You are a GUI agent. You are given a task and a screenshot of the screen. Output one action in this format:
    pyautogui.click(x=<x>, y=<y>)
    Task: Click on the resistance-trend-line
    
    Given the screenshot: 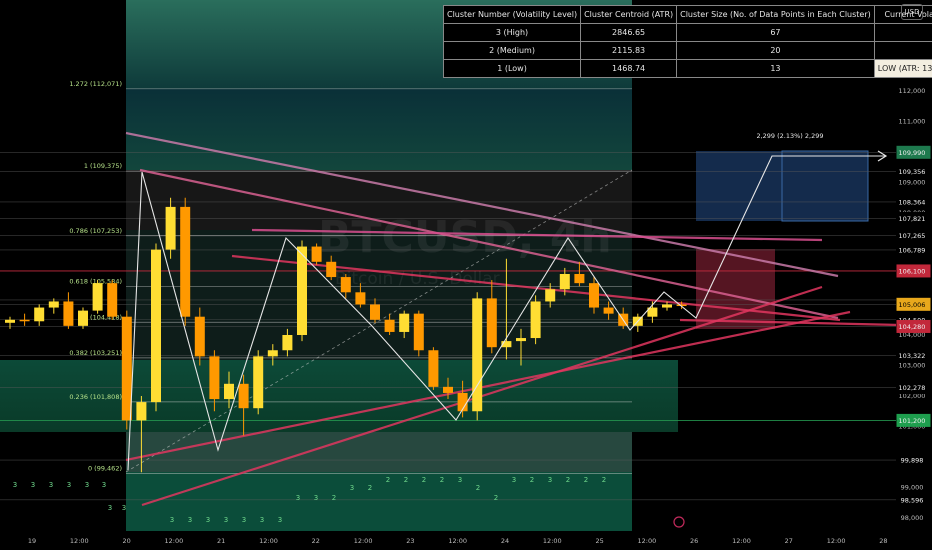 What is the action you would take?
    pyautogui.click(x=537, y=235)
    